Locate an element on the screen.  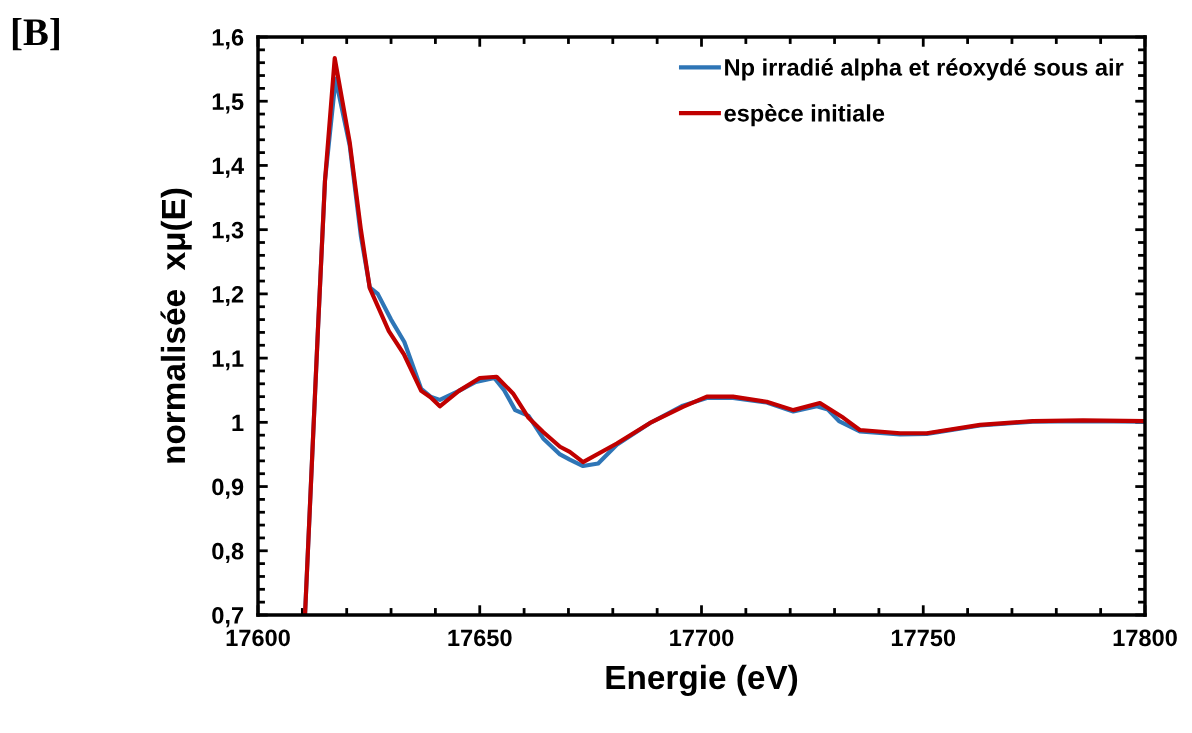
y-tick-label: 0,9 is located at coordinates (228, 488).